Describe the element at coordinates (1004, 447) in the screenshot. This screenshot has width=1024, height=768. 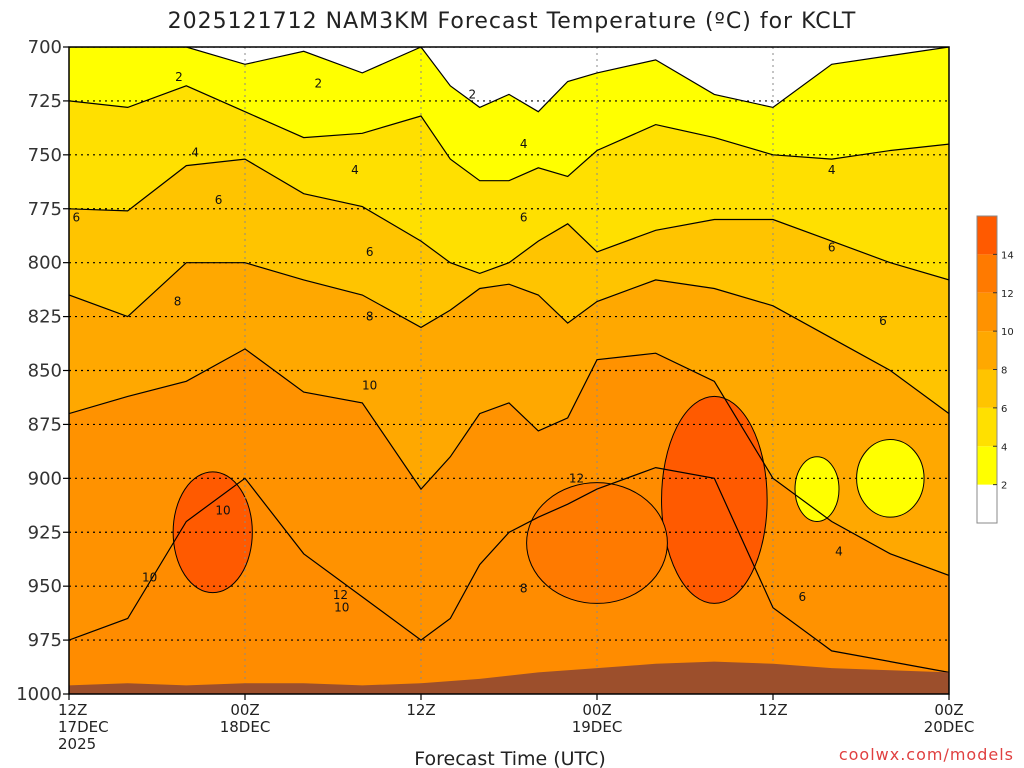
I see `colorbar-tick-label: 4` at that location.